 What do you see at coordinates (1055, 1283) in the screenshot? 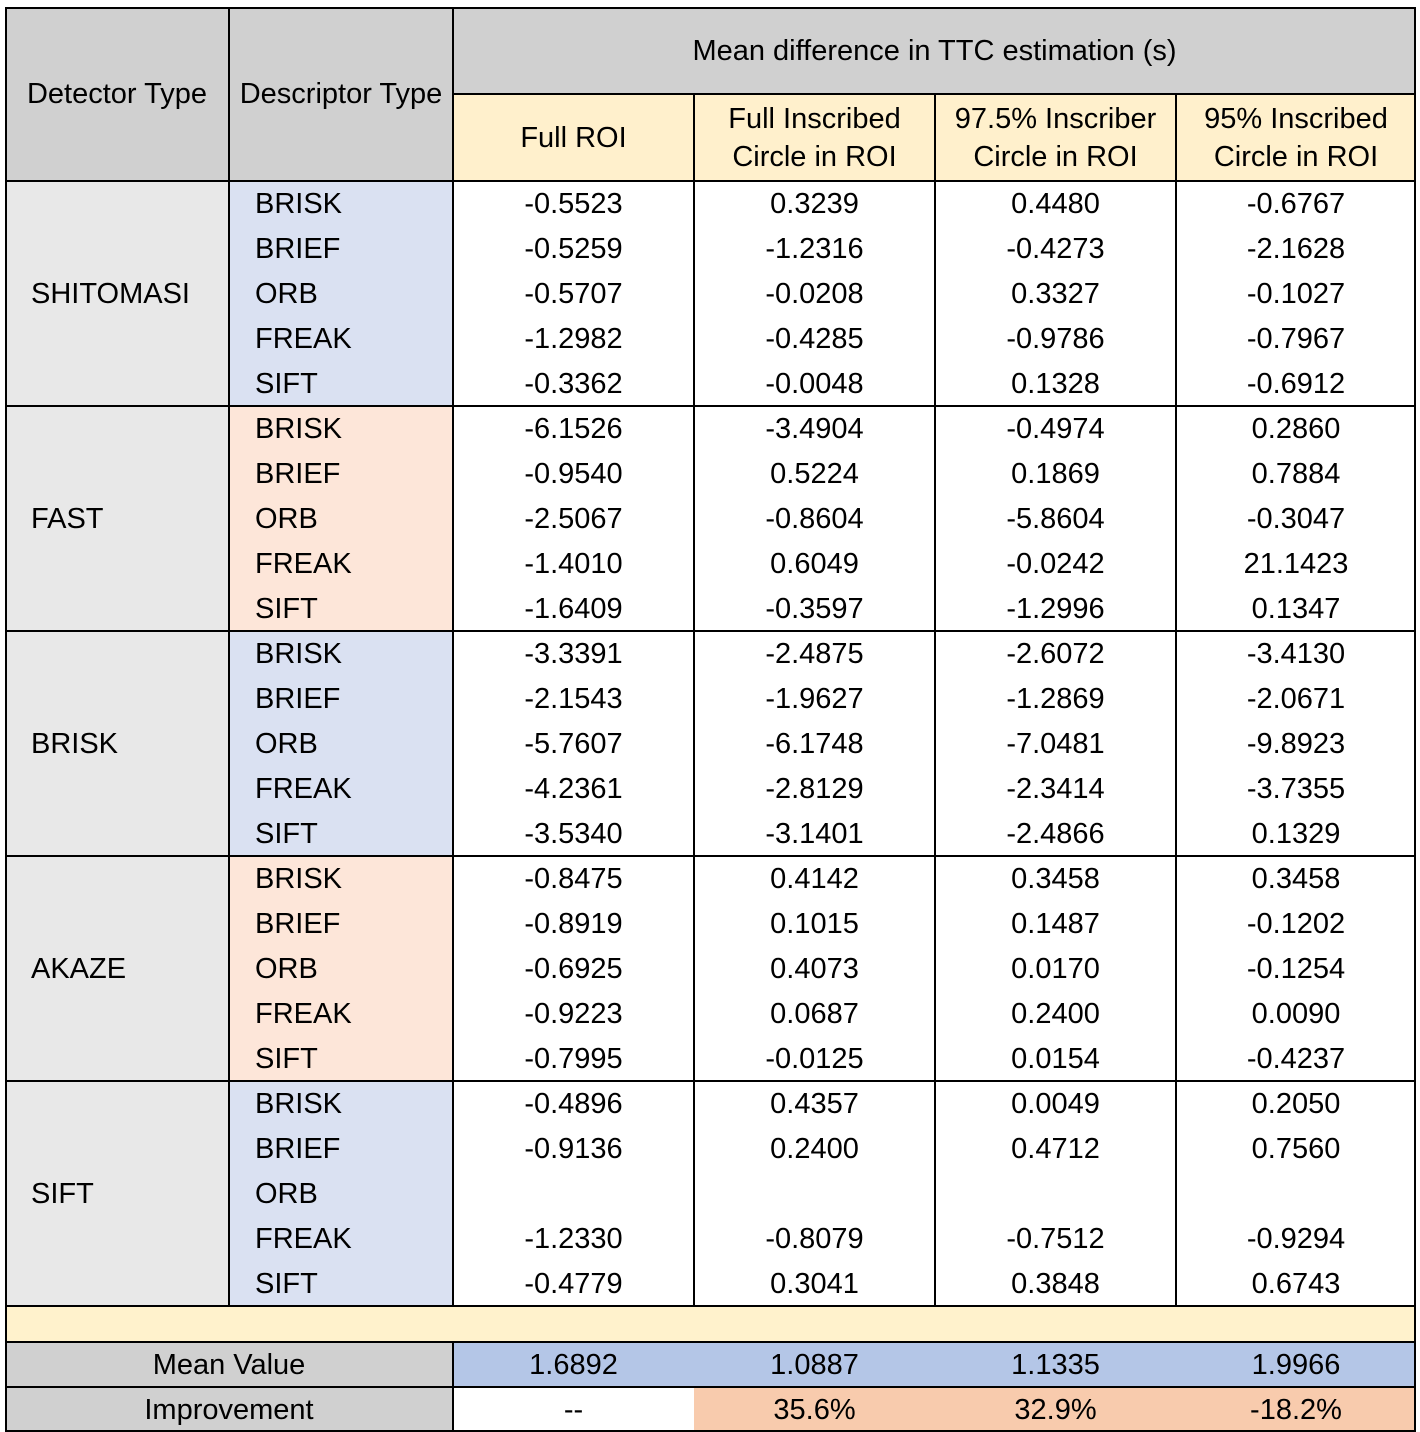
I see `value-cell: 0.3848` at bounding box center [1055, 1283].